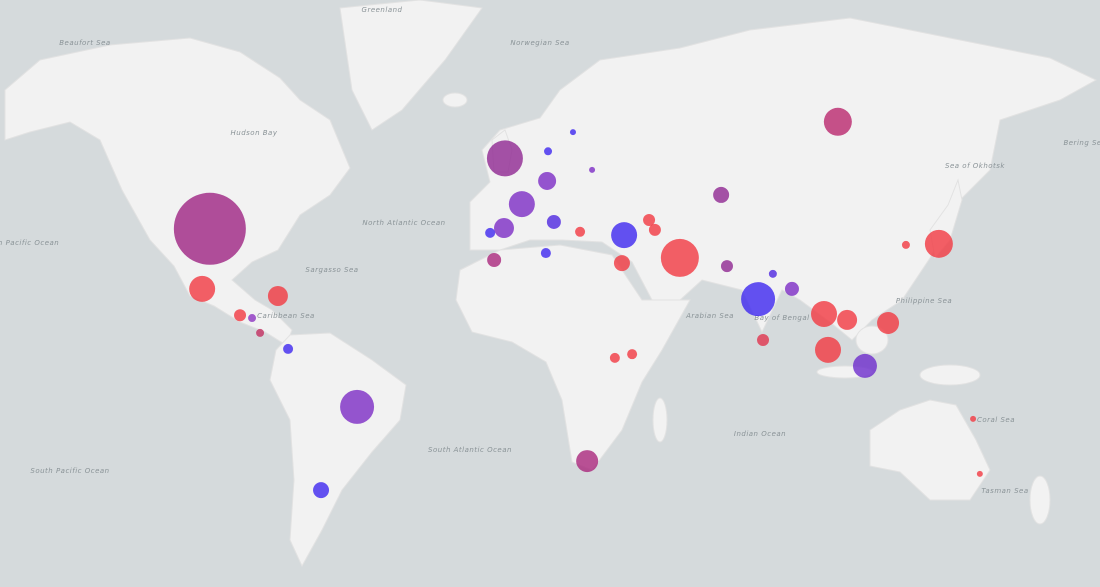  What do you see at coordinates (29, 243) in the screenshot?
I see `ocean-label: North Pacific Ocean` at bounding box center [29, 243].